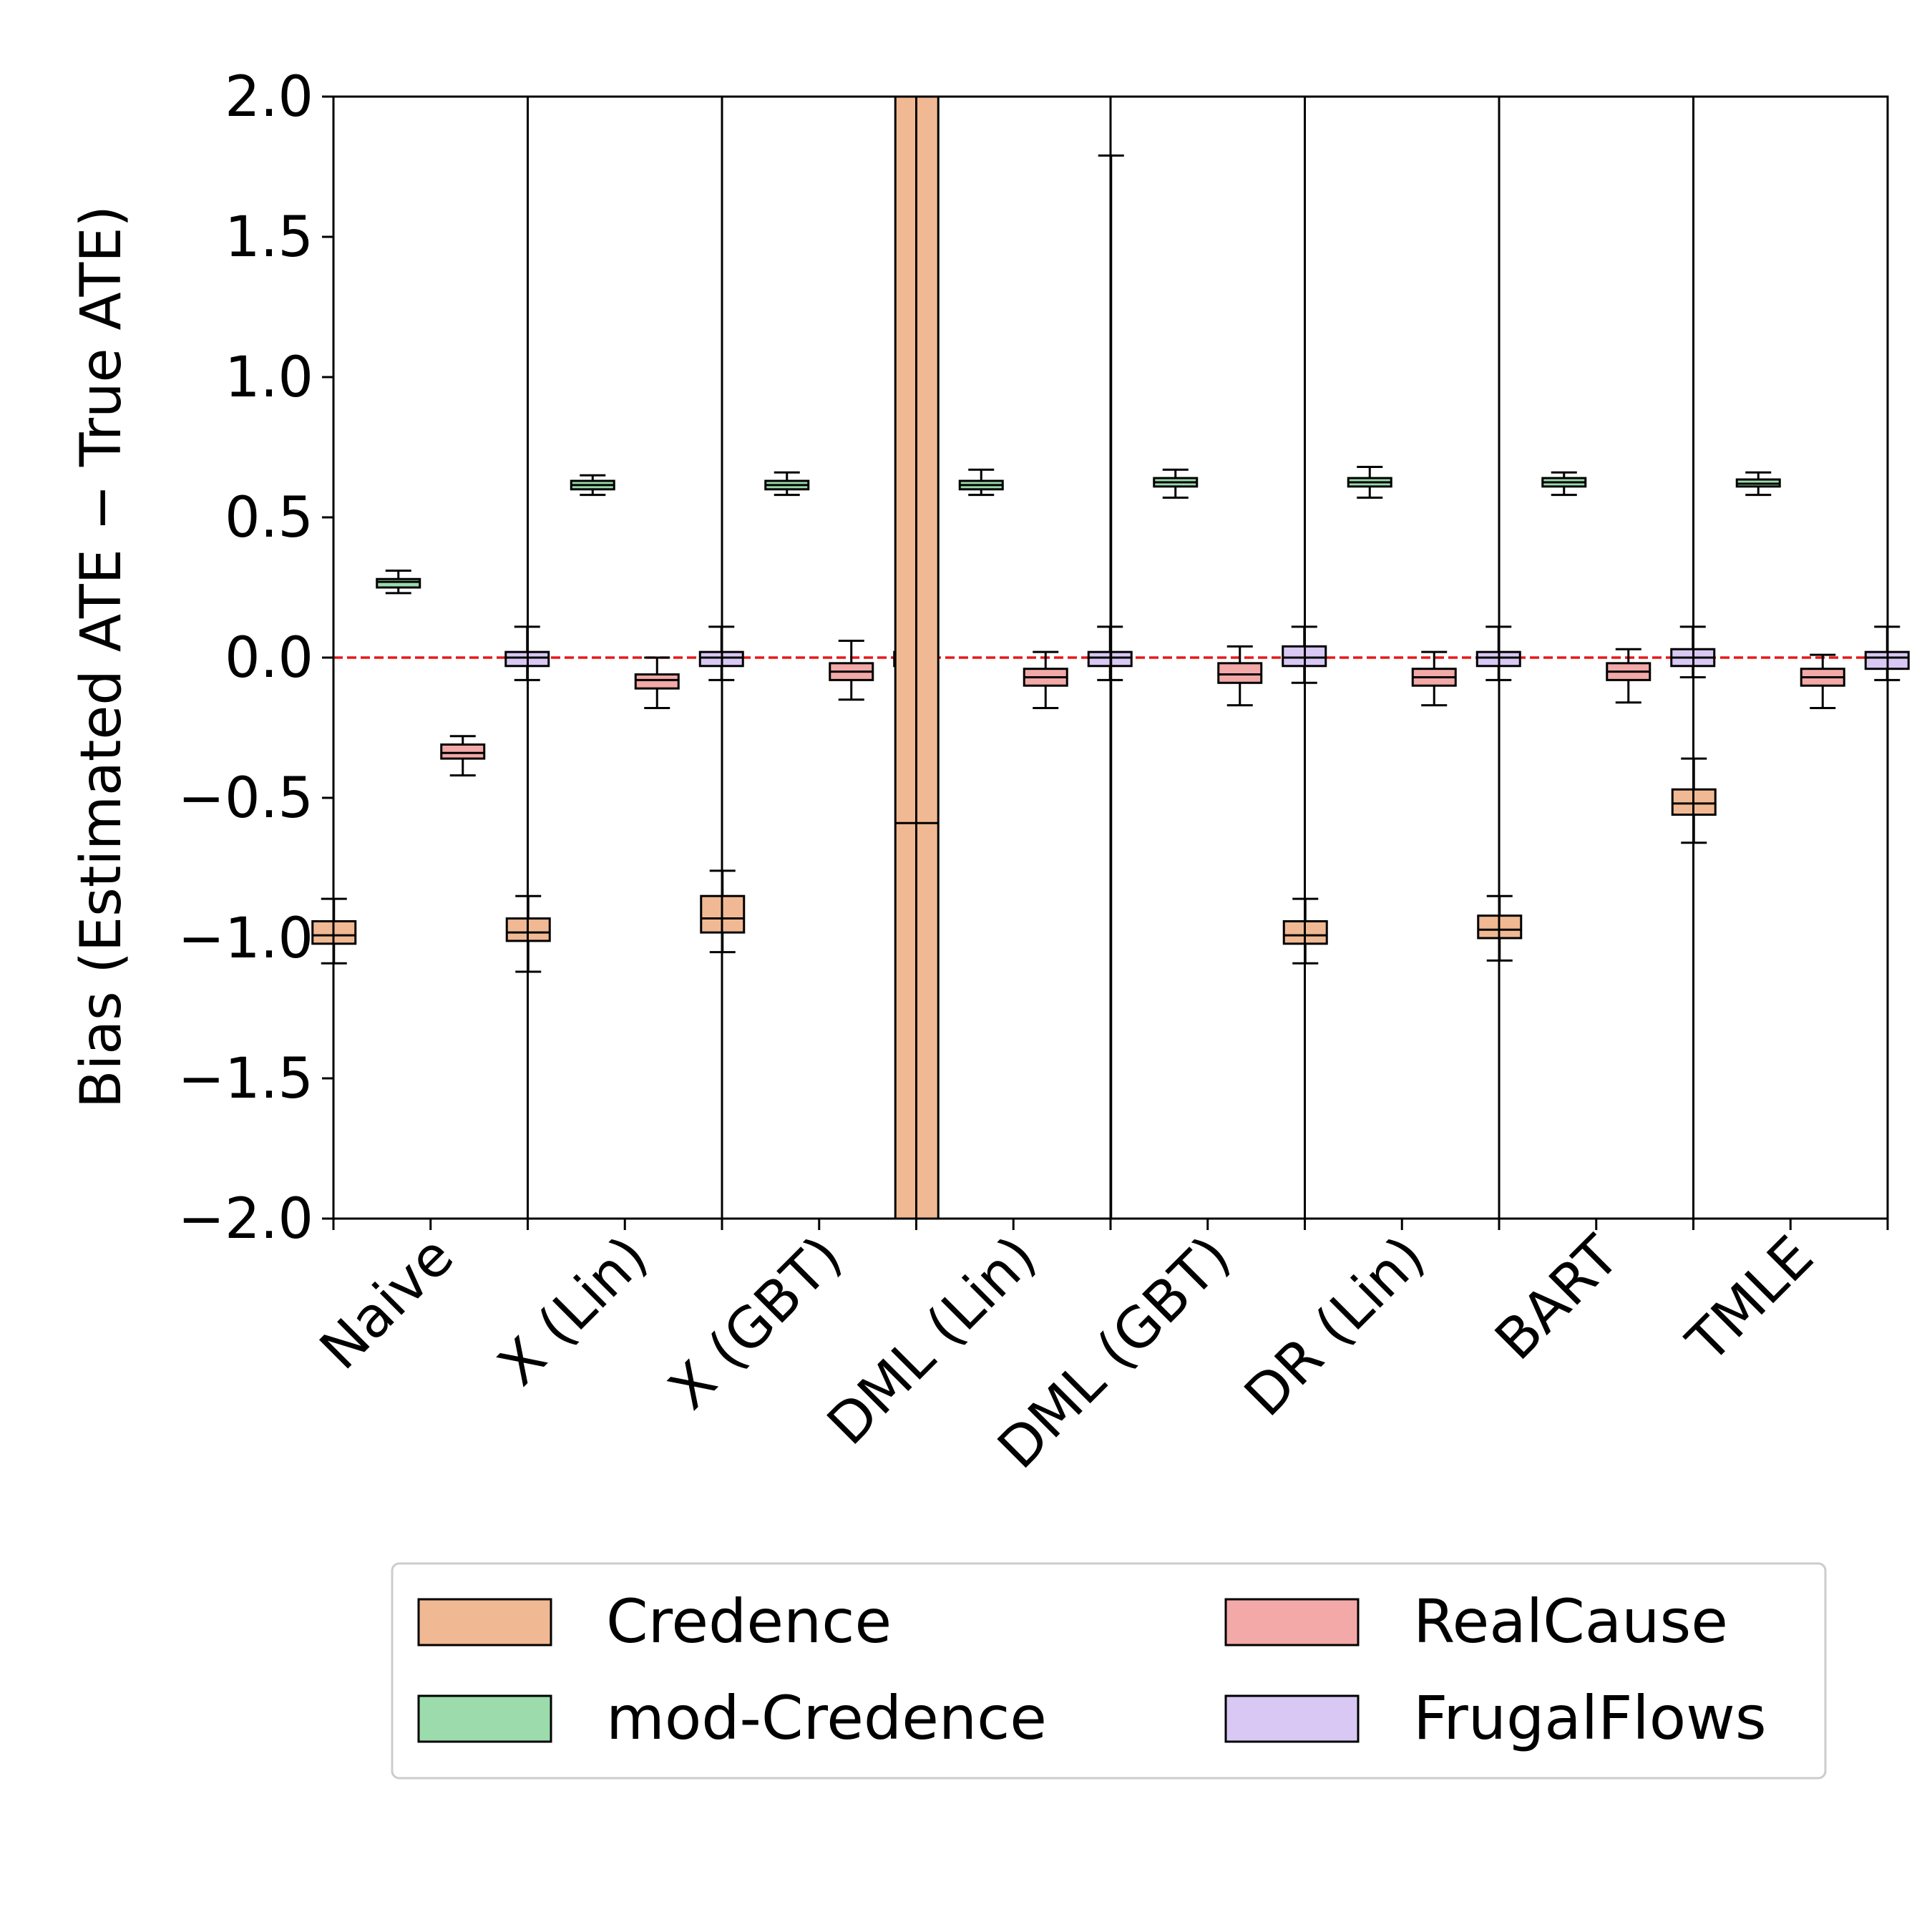  I want to click on category-label: Naive, so click(387, 1303).